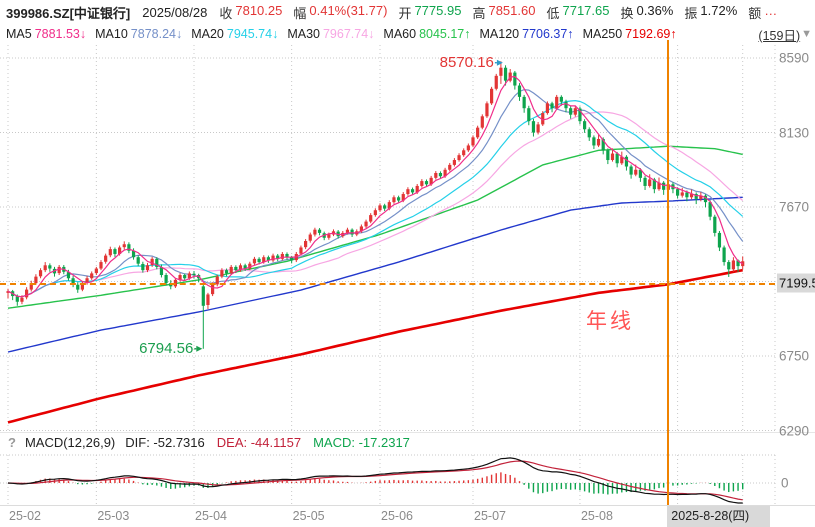 Image resolution: width=815 pixels, height=527 pixels. What do you see at coordinates (794, 207) in the screenshot?
I see `price-axis-label: 7670` at bounding box center [794, 207].